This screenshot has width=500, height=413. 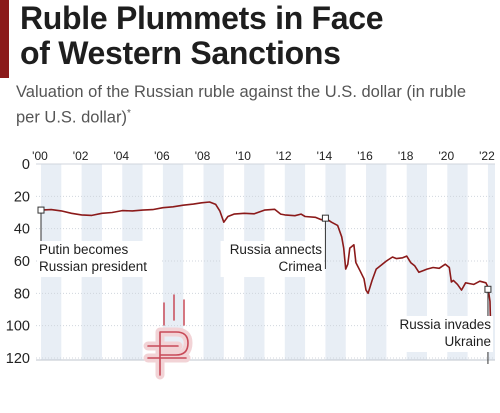 I want to click on y-tick-label: 80, so click(x=22, y=294).